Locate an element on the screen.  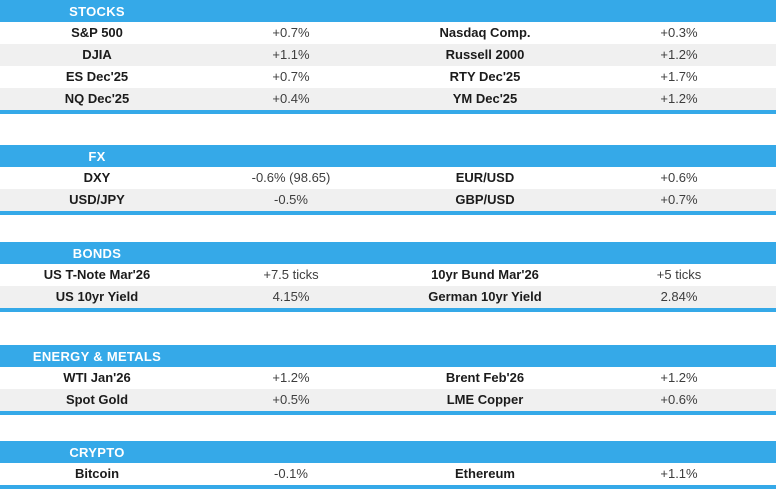
section-title: STOCKS is located at coordinates (97, 11).